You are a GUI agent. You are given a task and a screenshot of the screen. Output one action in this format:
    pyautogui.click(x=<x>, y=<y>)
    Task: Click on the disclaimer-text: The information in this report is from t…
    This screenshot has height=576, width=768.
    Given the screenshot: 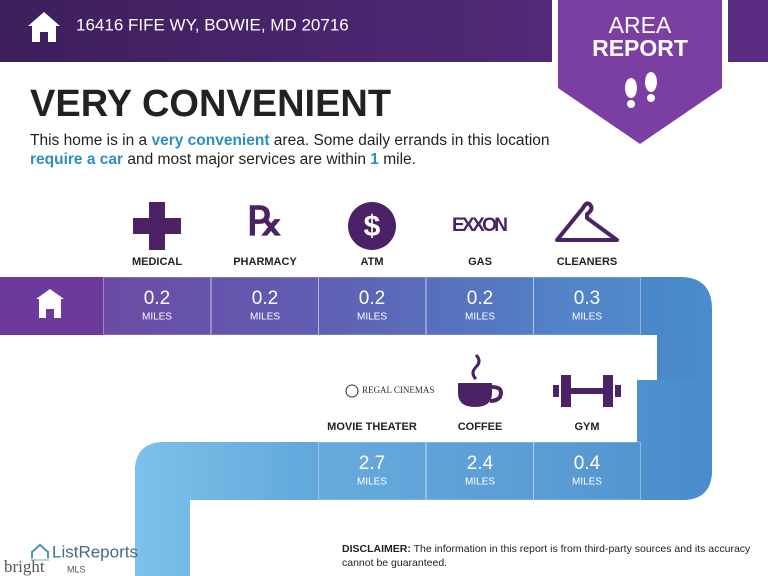 What is the action you would take?
    pyautogui.click(x=546, y=556)
    